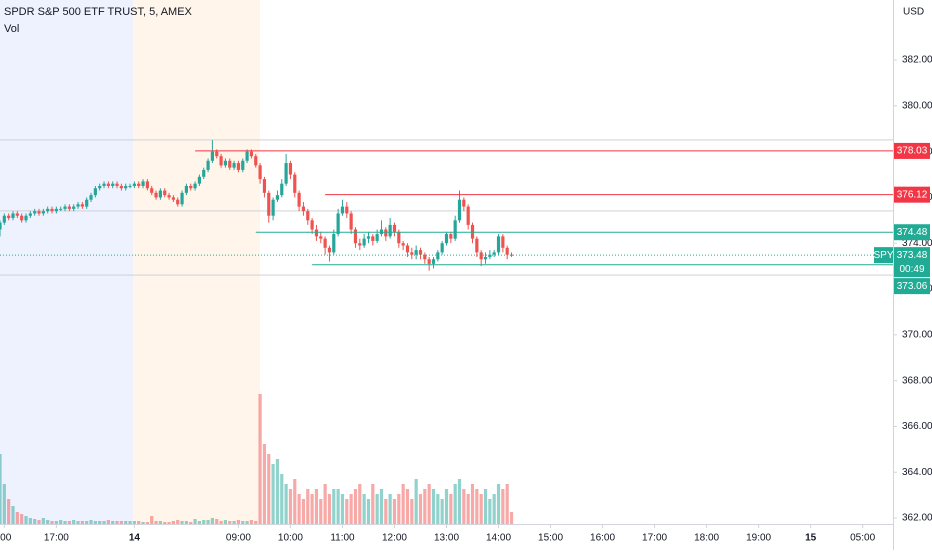  What do you see at coordinates (498, 538) in the screenshot?
I see `x-tick-label: 14:00` at bounding box center [498, 538].